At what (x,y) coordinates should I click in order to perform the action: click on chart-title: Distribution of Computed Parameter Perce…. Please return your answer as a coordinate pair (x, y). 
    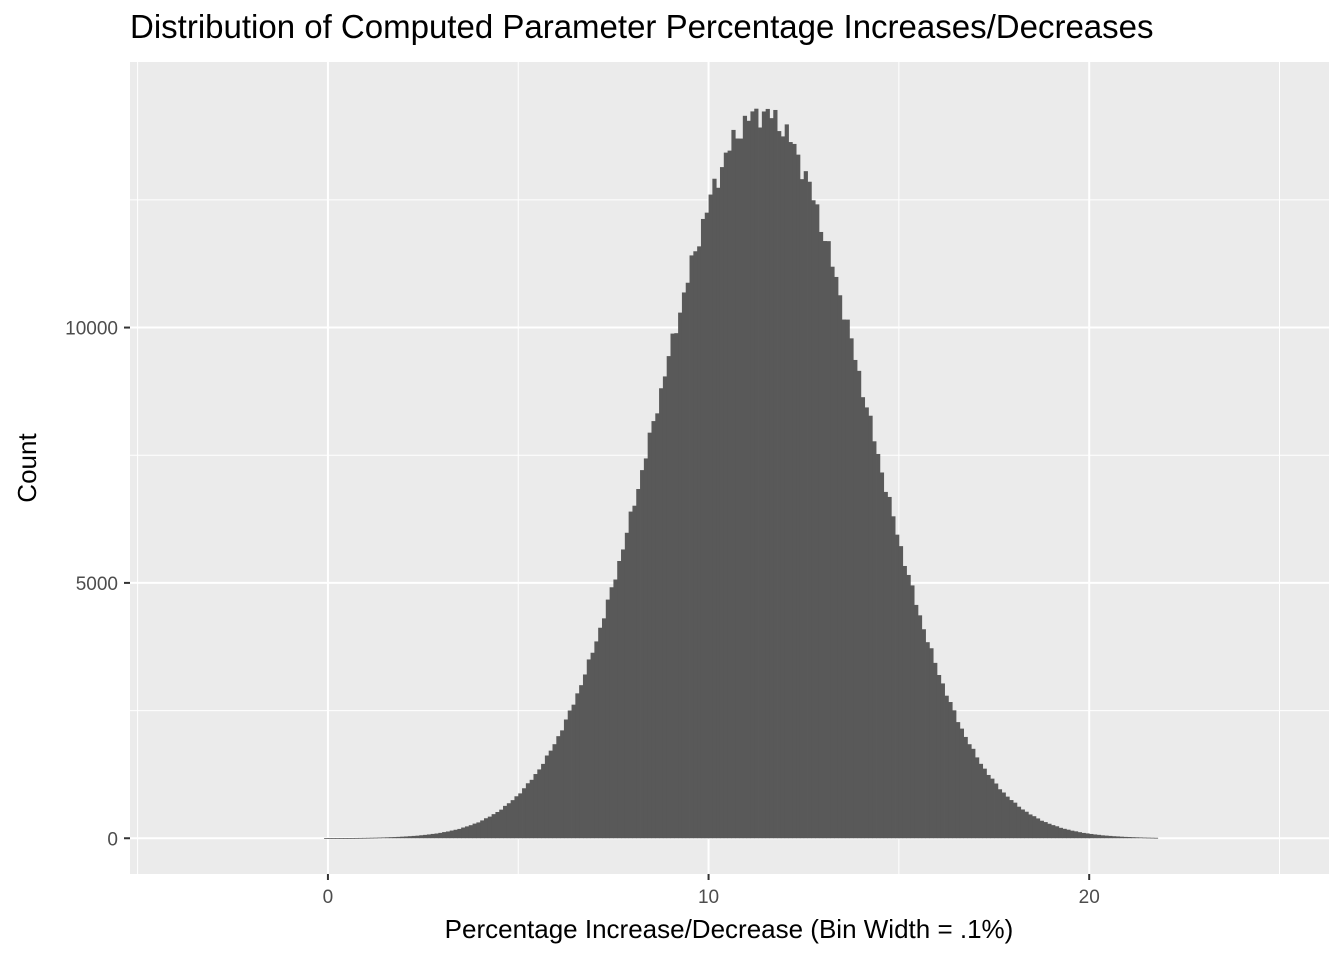
    Looking at the image, I should click on (642, 26).